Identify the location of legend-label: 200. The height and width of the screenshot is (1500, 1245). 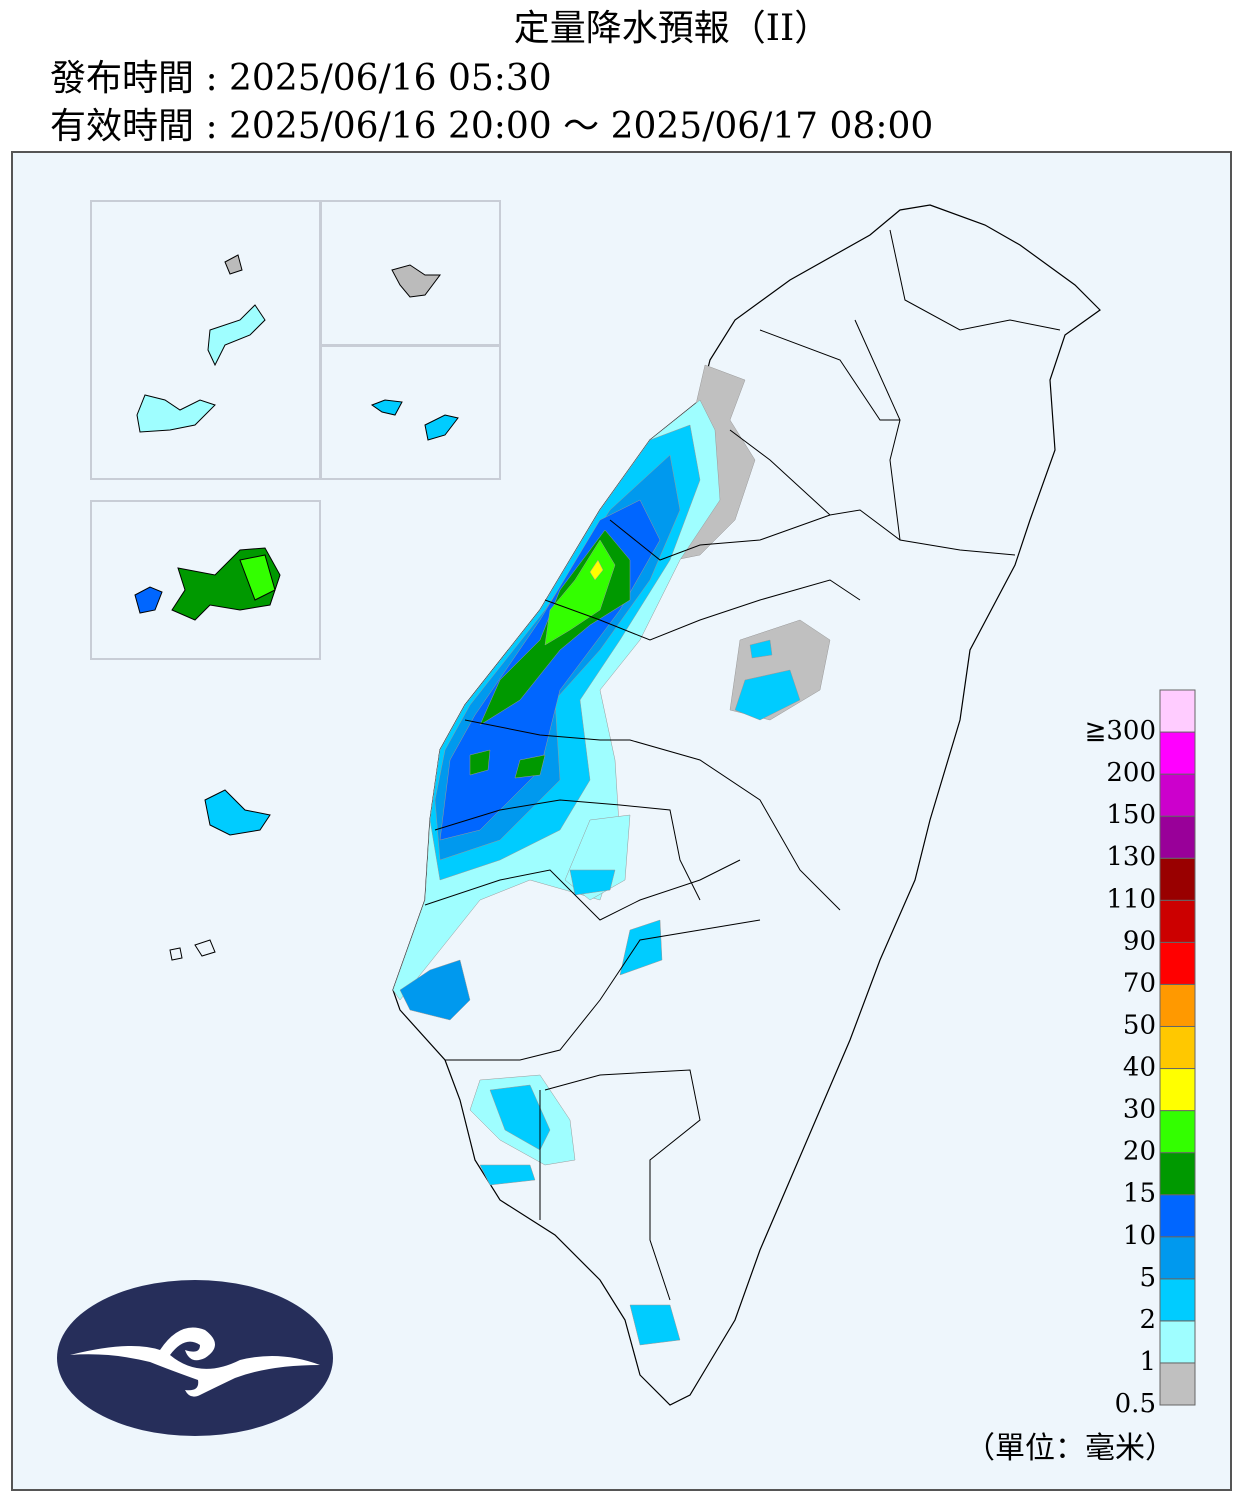
(1131, 773).